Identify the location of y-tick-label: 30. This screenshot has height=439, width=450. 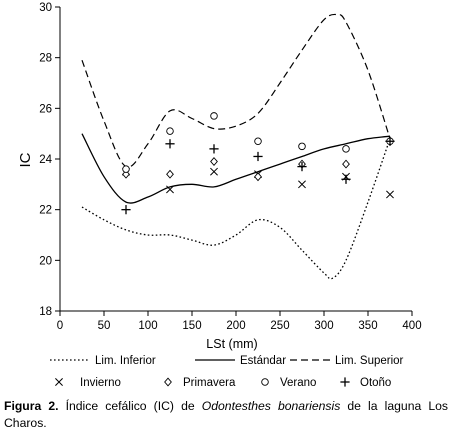
(45, 8).